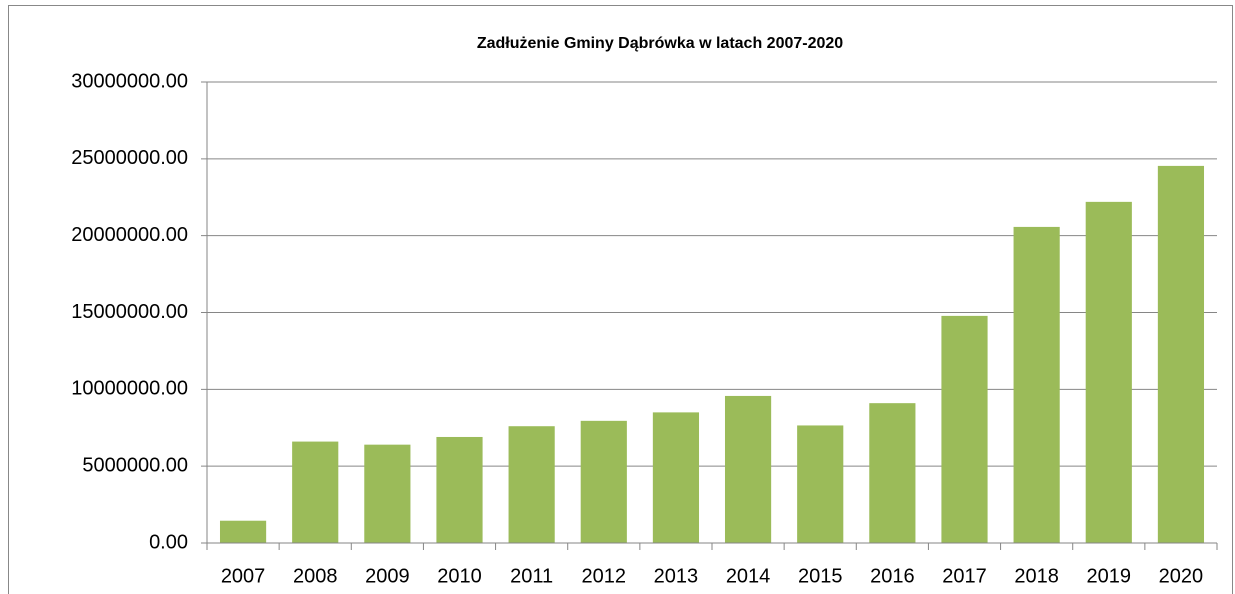 The image size is (1235, 594). What do you see at coordinates (129, 389) in the screenshot?
I see `y-tick-label: 10000000.00` at bounding box center [129, 389].